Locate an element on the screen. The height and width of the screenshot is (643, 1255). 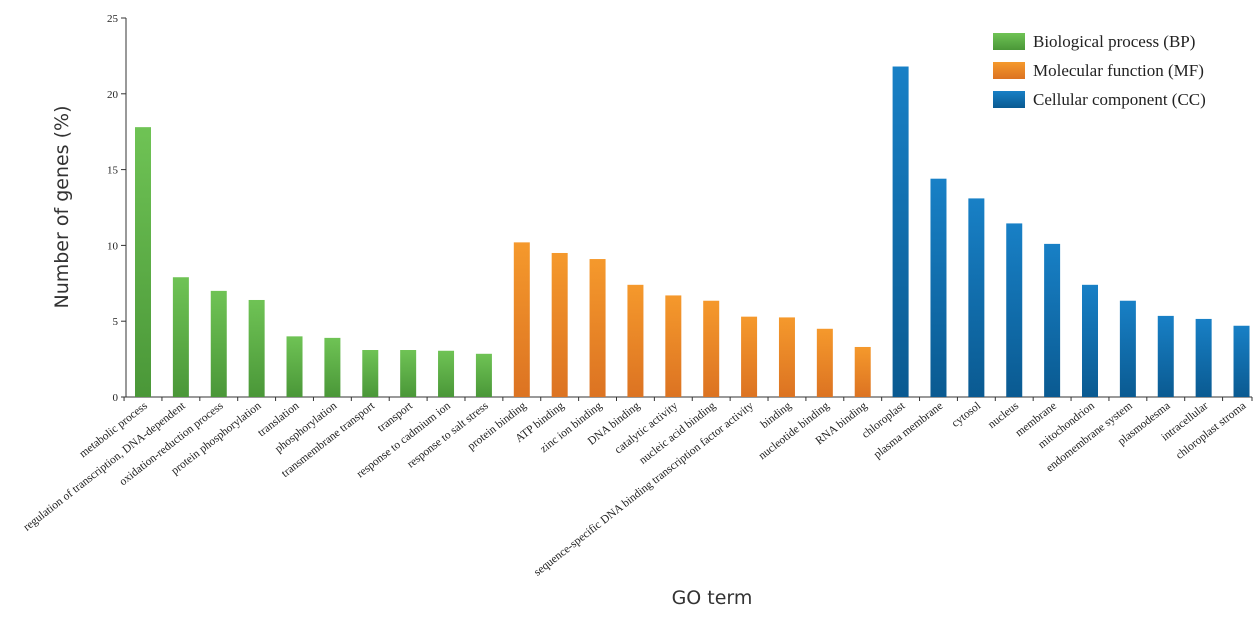
bar-mitochondrion is located at coordinates (1090, 340).